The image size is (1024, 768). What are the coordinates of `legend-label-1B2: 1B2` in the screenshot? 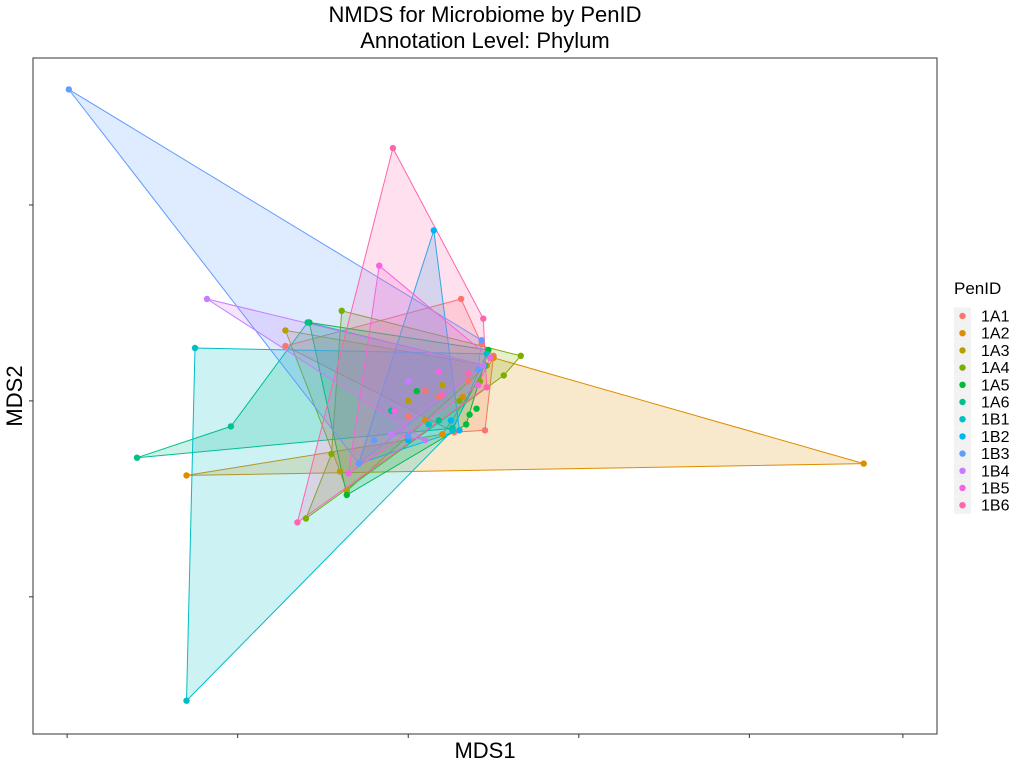 It's located at (995, 437).